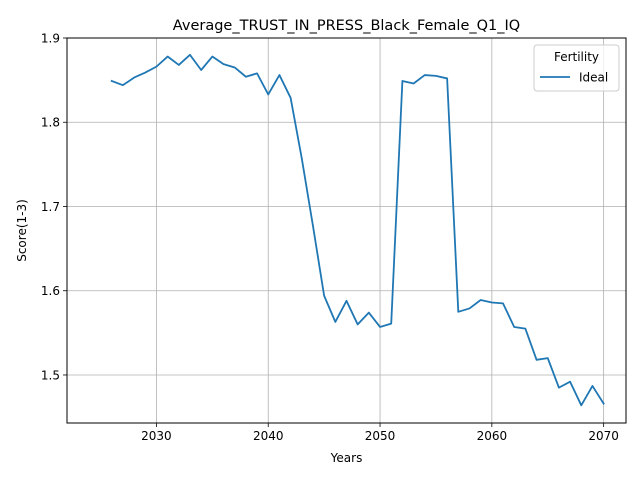 This screenshot has height=480, width=640. I want to click on y-tick-label: 1.6, so click(50, 291).